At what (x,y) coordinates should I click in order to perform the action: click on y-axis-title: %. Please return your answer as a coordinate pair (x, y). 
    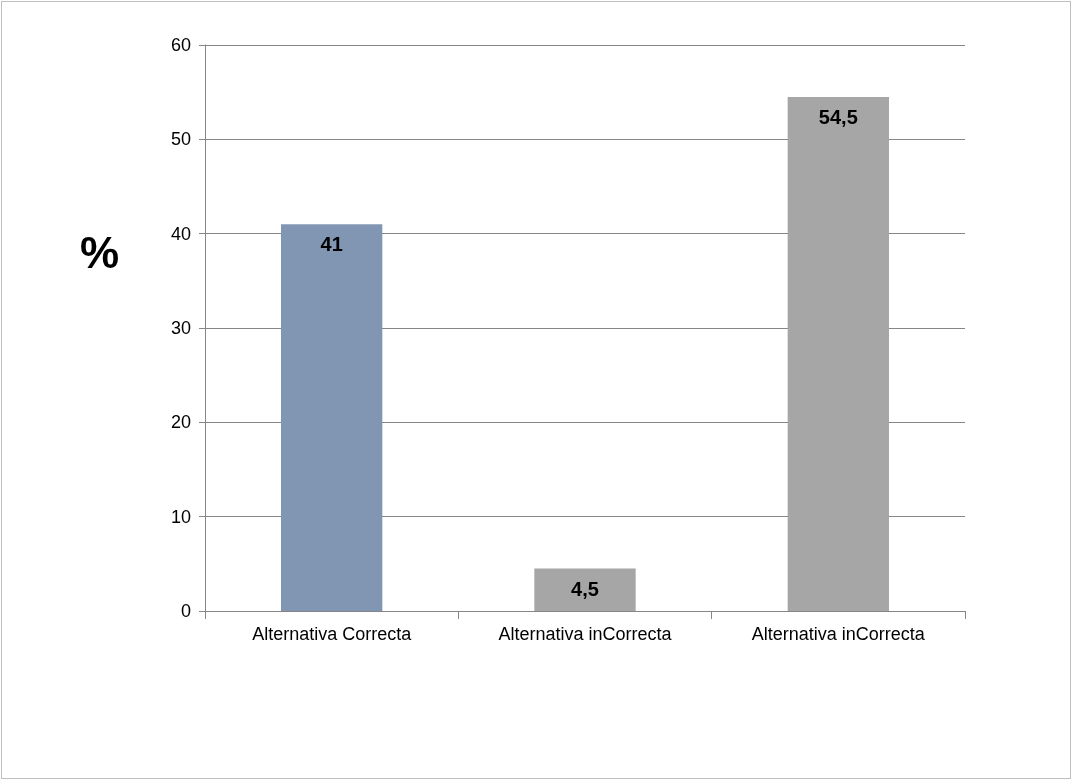
    Looking at the image, I should click on (100, 252).